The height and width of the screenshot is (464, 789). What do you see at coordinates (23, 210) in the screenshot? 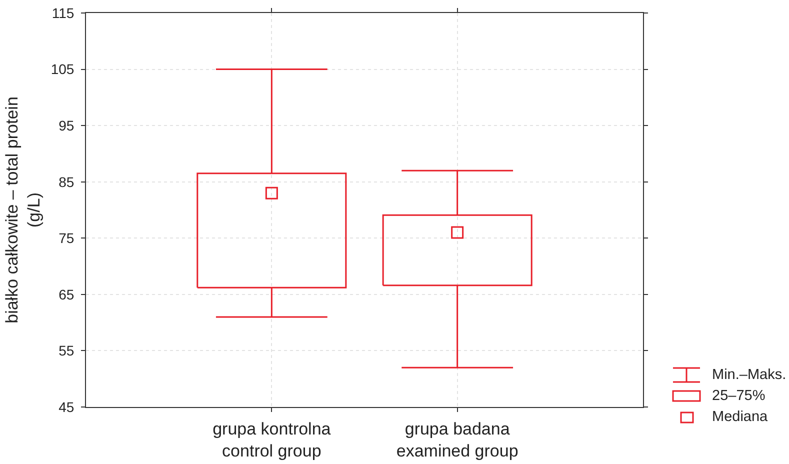
I see `y-axis-title: białko całkowite – total protein (g/L)` at bounding box center [23, 210].